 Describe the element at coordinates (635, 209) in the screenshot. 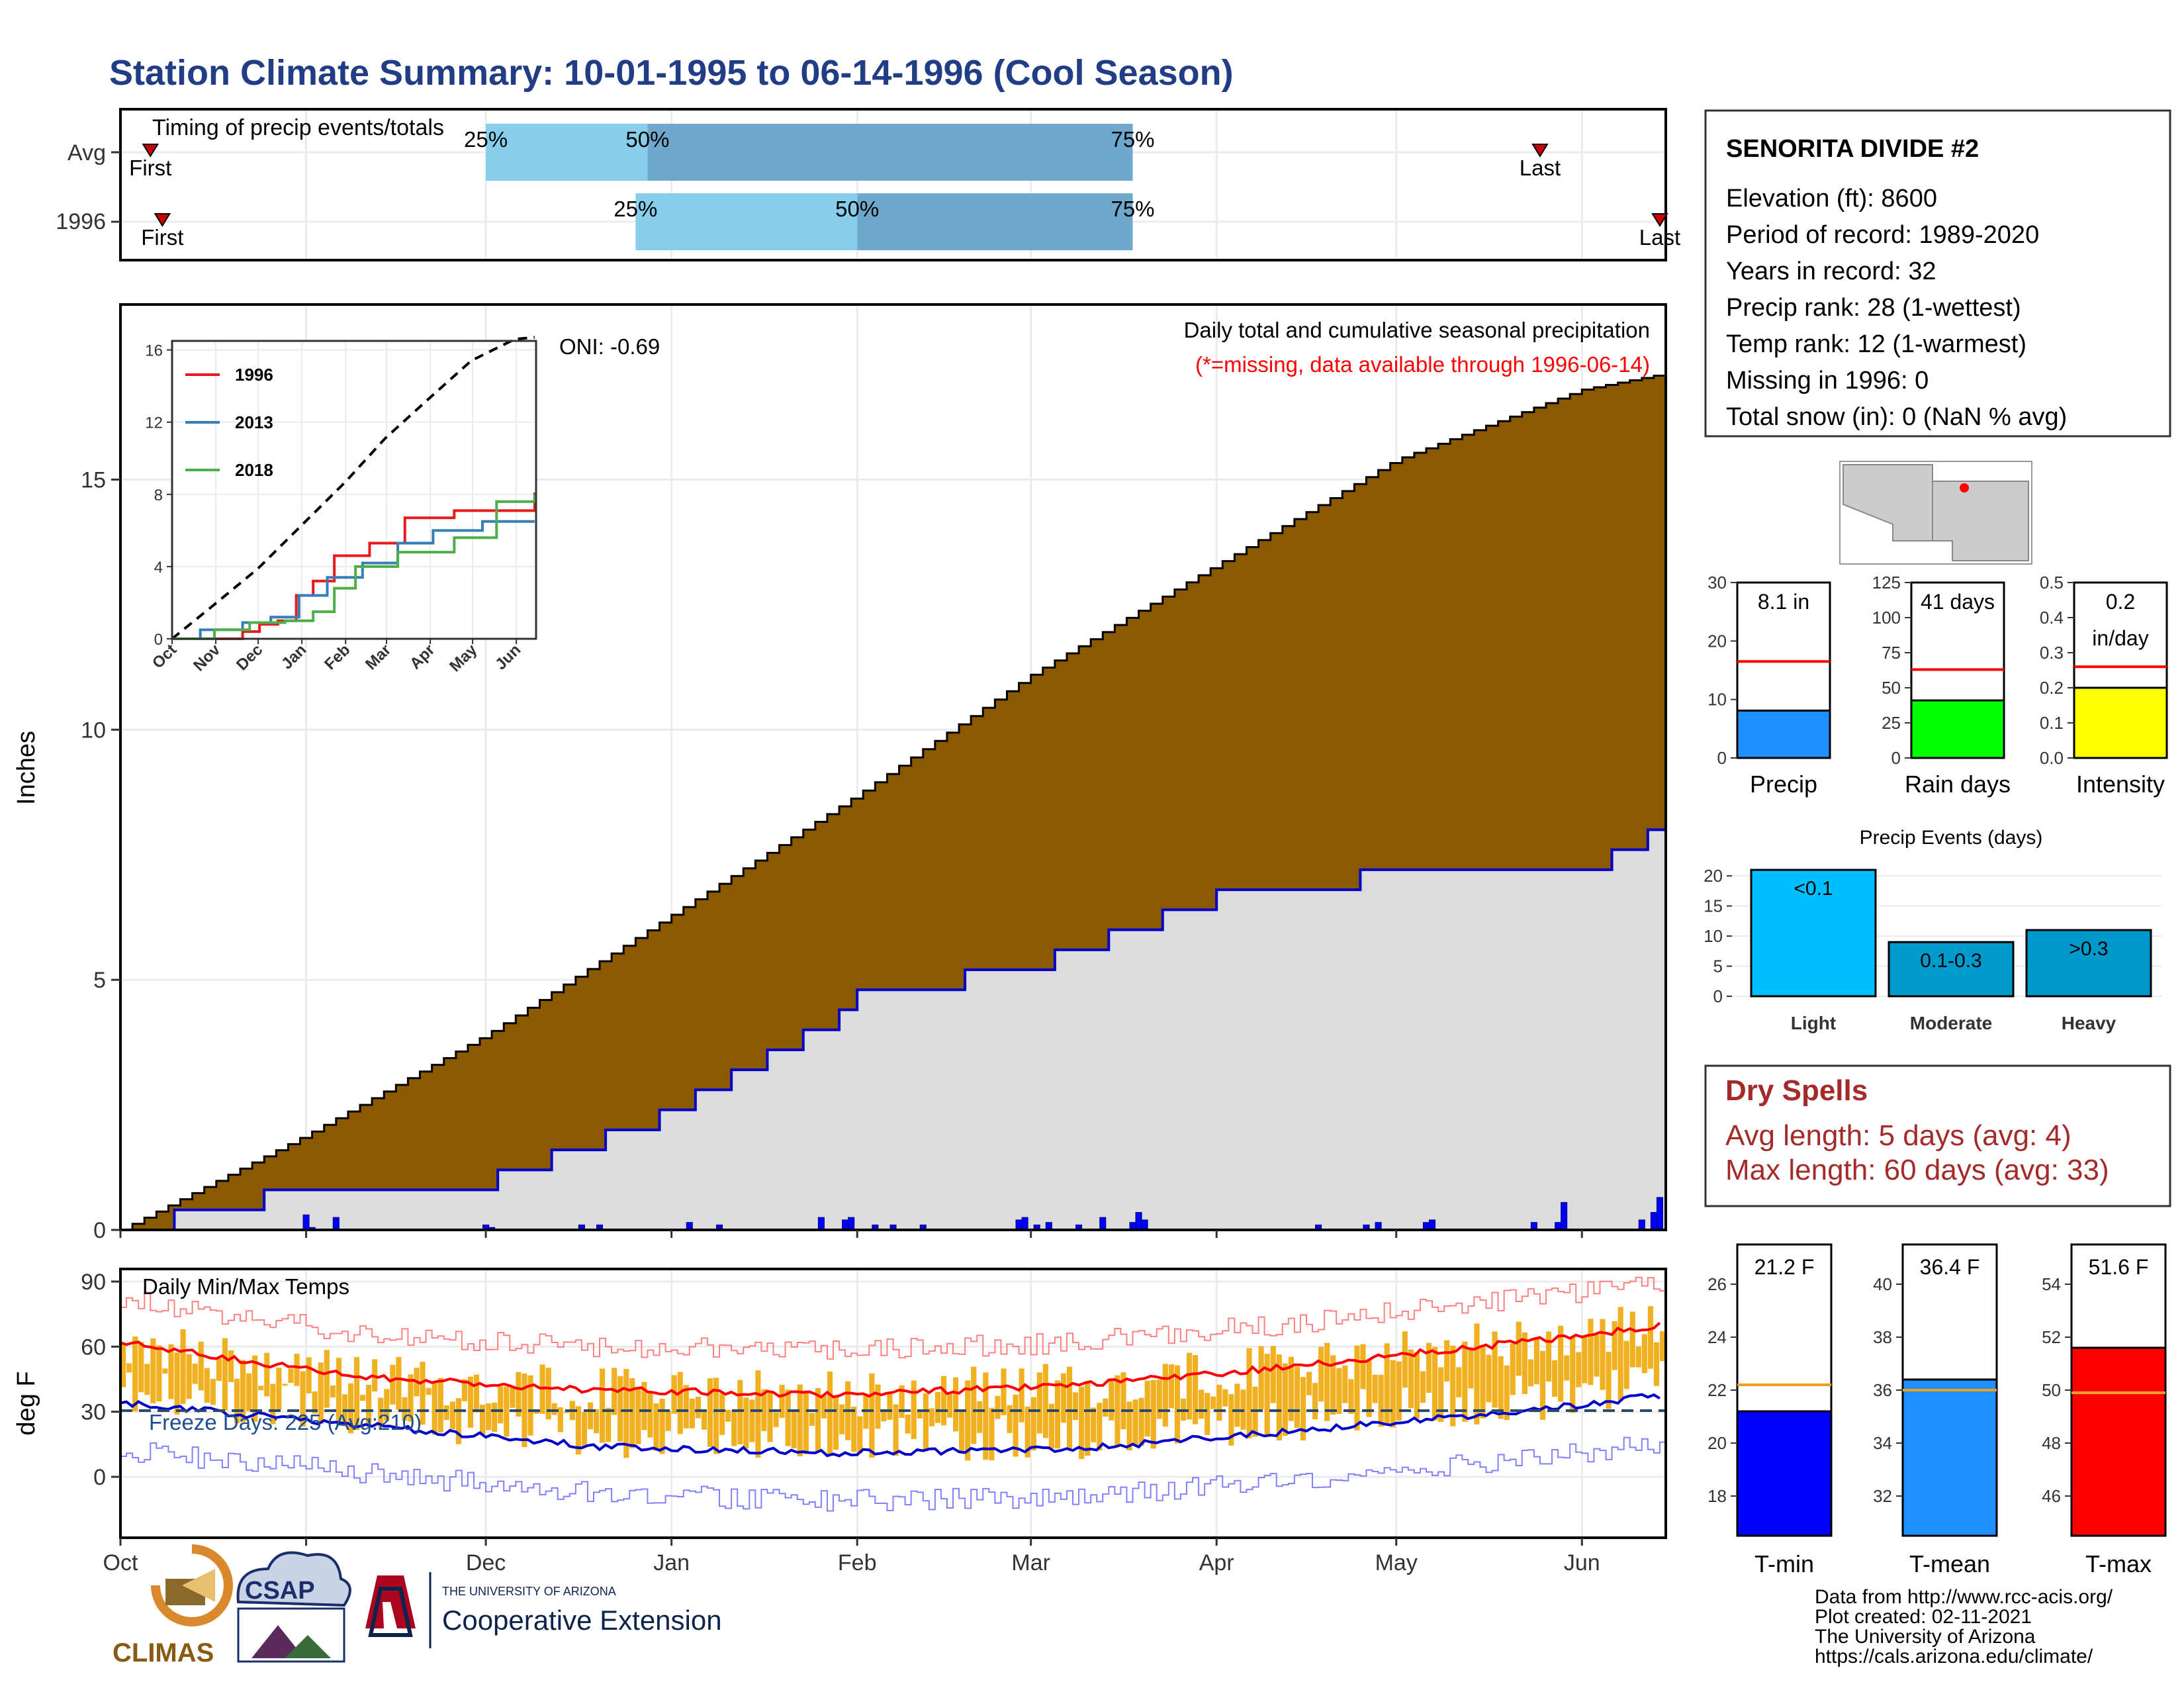

I see `timing-q25-label: 25%` at that location.